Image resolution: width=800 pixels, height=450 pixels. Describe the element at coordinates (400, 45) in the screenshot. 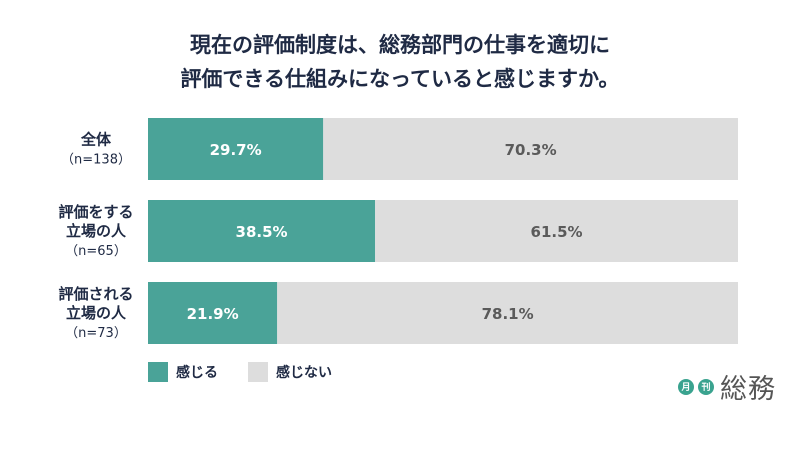

I see `chart-title-line-1: 現在の評価制度は、総務部門の仕事を適切に` at that location.